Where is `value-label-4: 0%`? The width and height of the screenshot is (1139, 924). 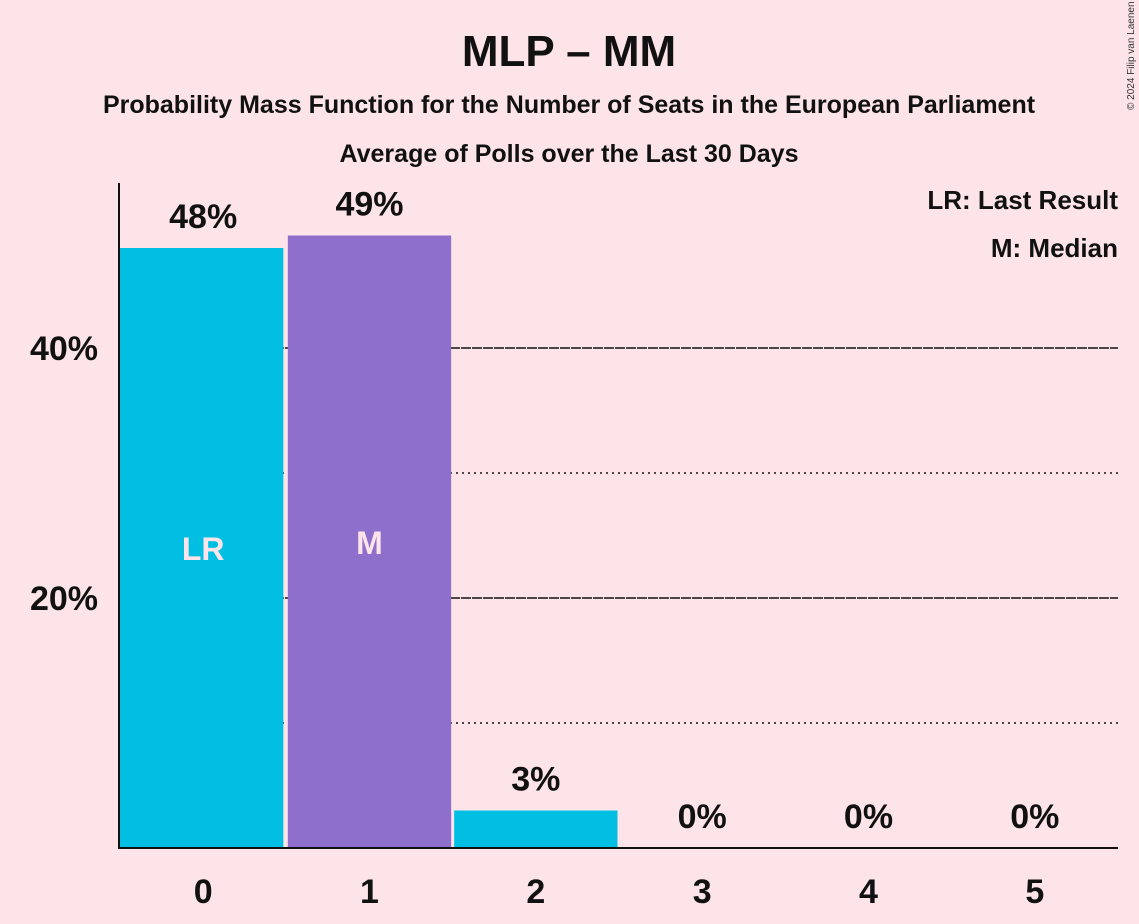
value-label-4: 0% is located at coordinates (868, 817).